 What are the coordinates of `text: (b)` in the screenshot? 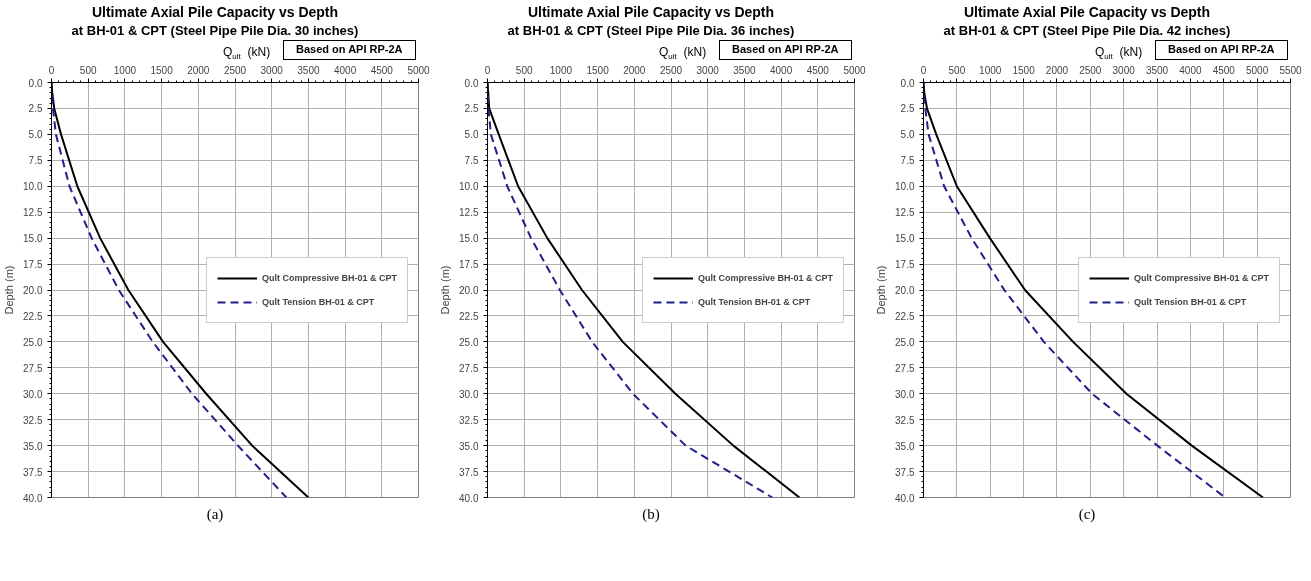 It's located at (651, 514).